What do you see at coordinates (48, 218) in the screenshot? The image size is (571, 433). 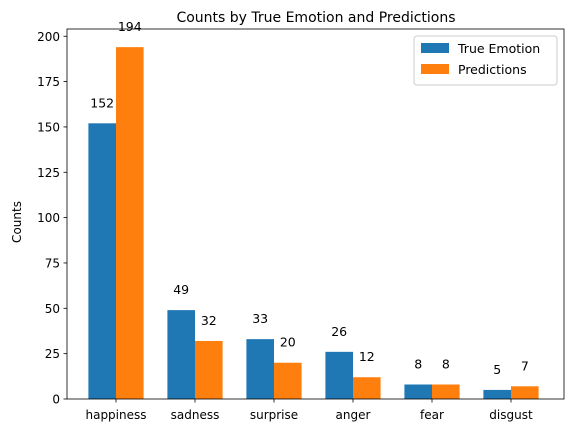 I see `y-tick-label: 100` at bounding box center [48, 218].